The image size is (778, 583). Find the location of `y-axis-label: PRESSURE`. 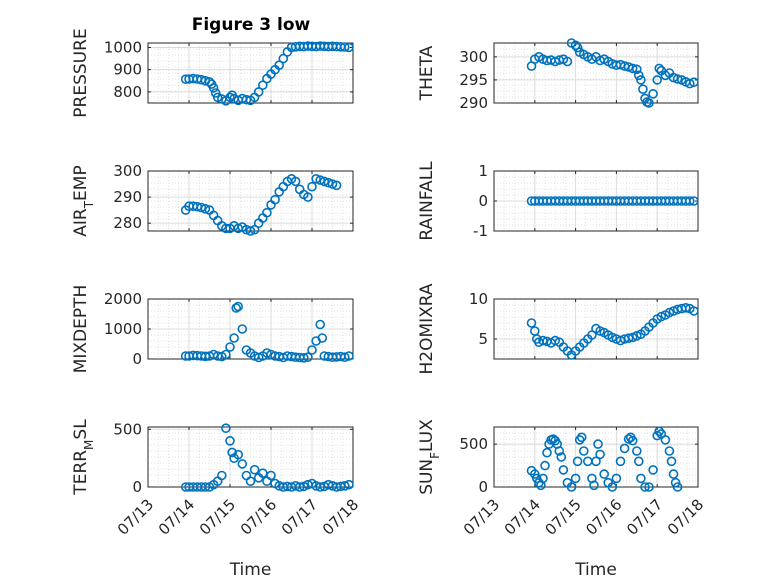

y-axis-label: PRESSURE is located at coordinates (81, 72).